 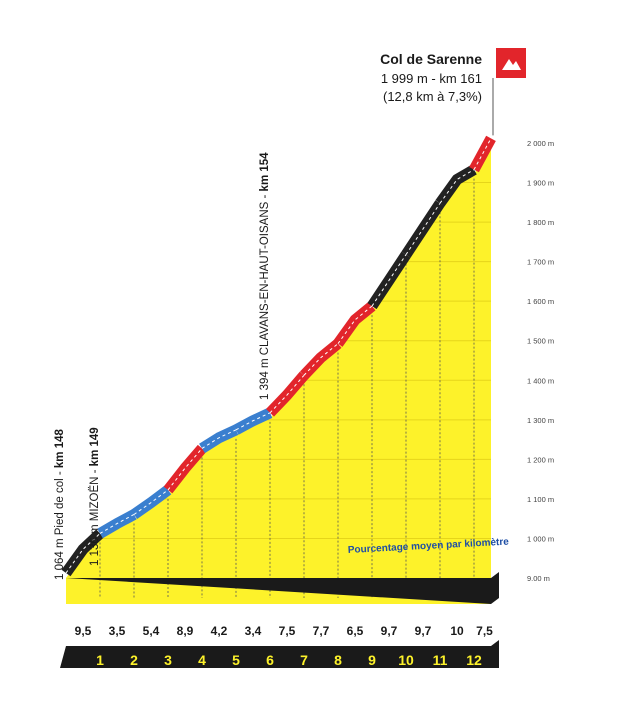 What do you see at coordinates (431, 59) in the screenshot?
I see `summit-name: Col de Sarenne` at bounding box center [431, 59].